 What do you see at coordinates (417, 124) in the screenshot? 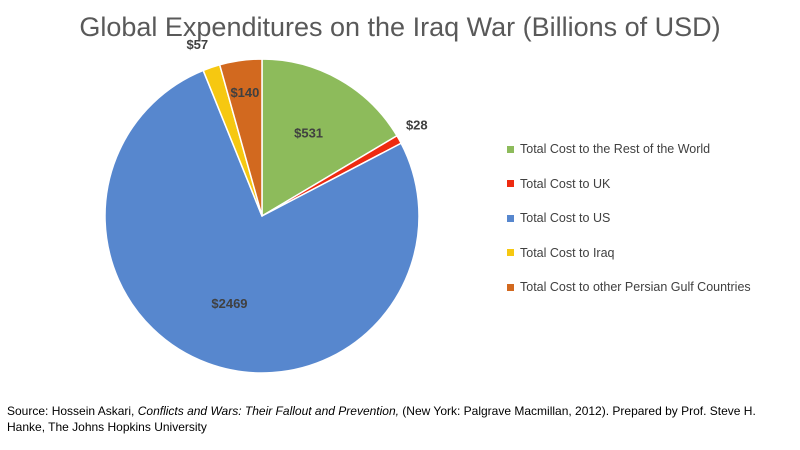
I see `slice-data-label: $28` at bounding box center [417, 124].